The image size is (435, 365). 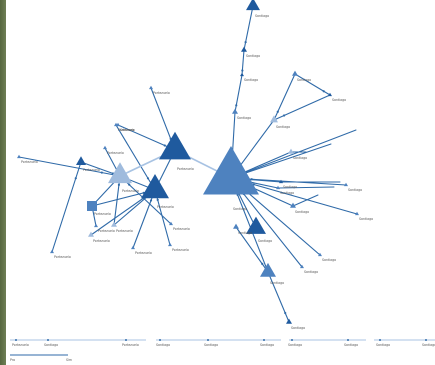 I want to click on timeline-label: Portezuelo, so click(x=130, y=345).